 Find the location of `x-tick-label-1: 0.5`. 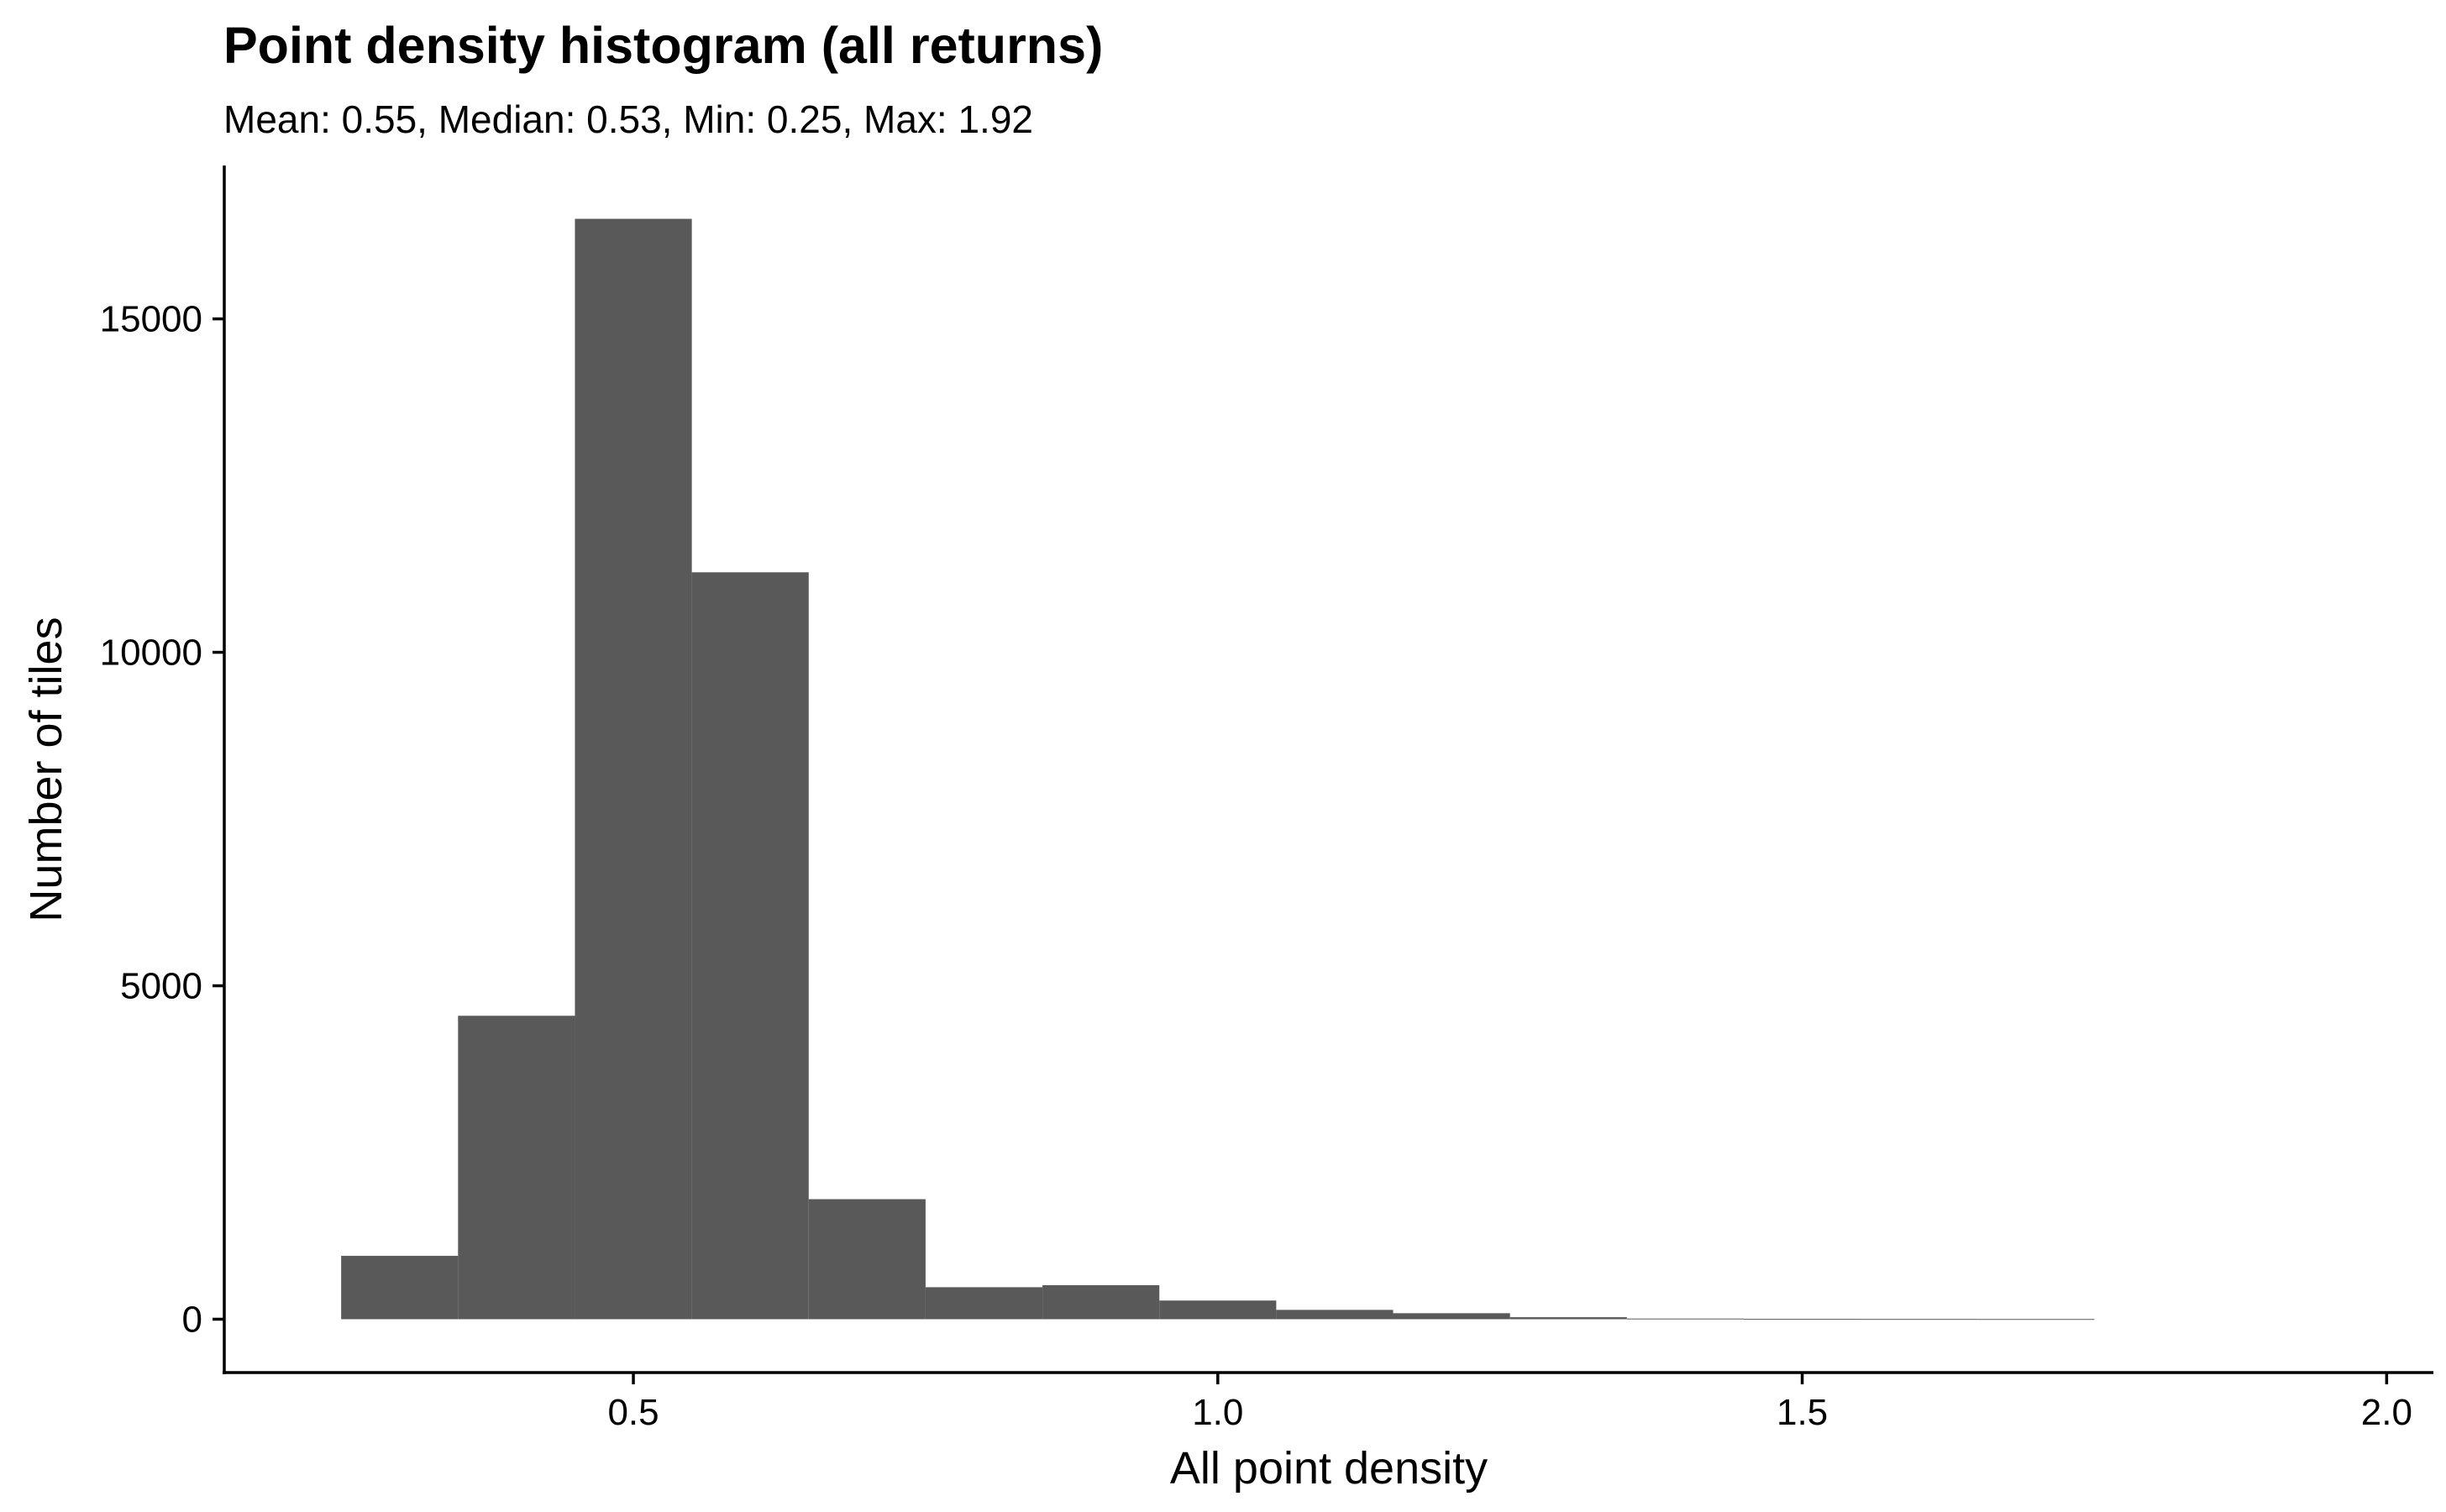

x-tick-label-1: 0.5 is located at coordinates (633, 1412).